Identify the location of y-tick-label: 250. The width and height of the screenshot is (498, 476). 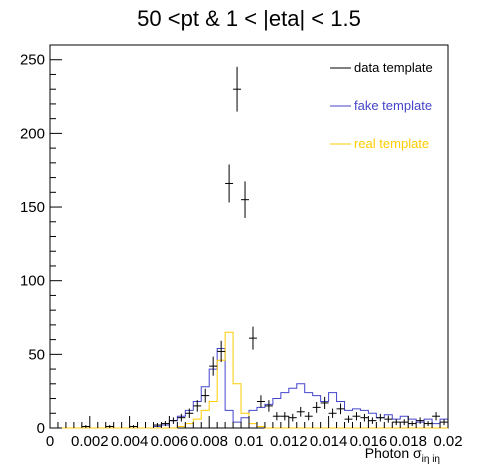
(32, 60).